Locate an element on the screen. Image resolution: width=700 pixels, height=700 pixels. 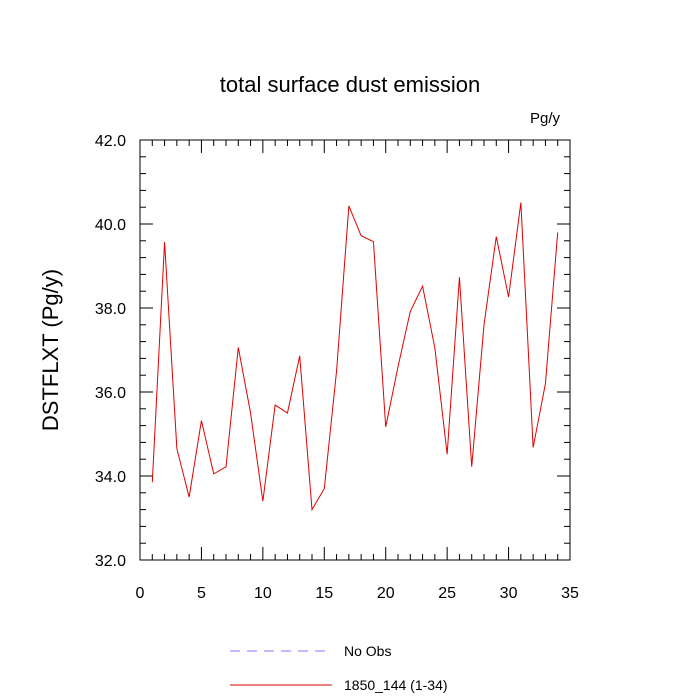
x-tick-labels: 0 5 10 15 20 25 30 35 is located at coordinates (357, 593).